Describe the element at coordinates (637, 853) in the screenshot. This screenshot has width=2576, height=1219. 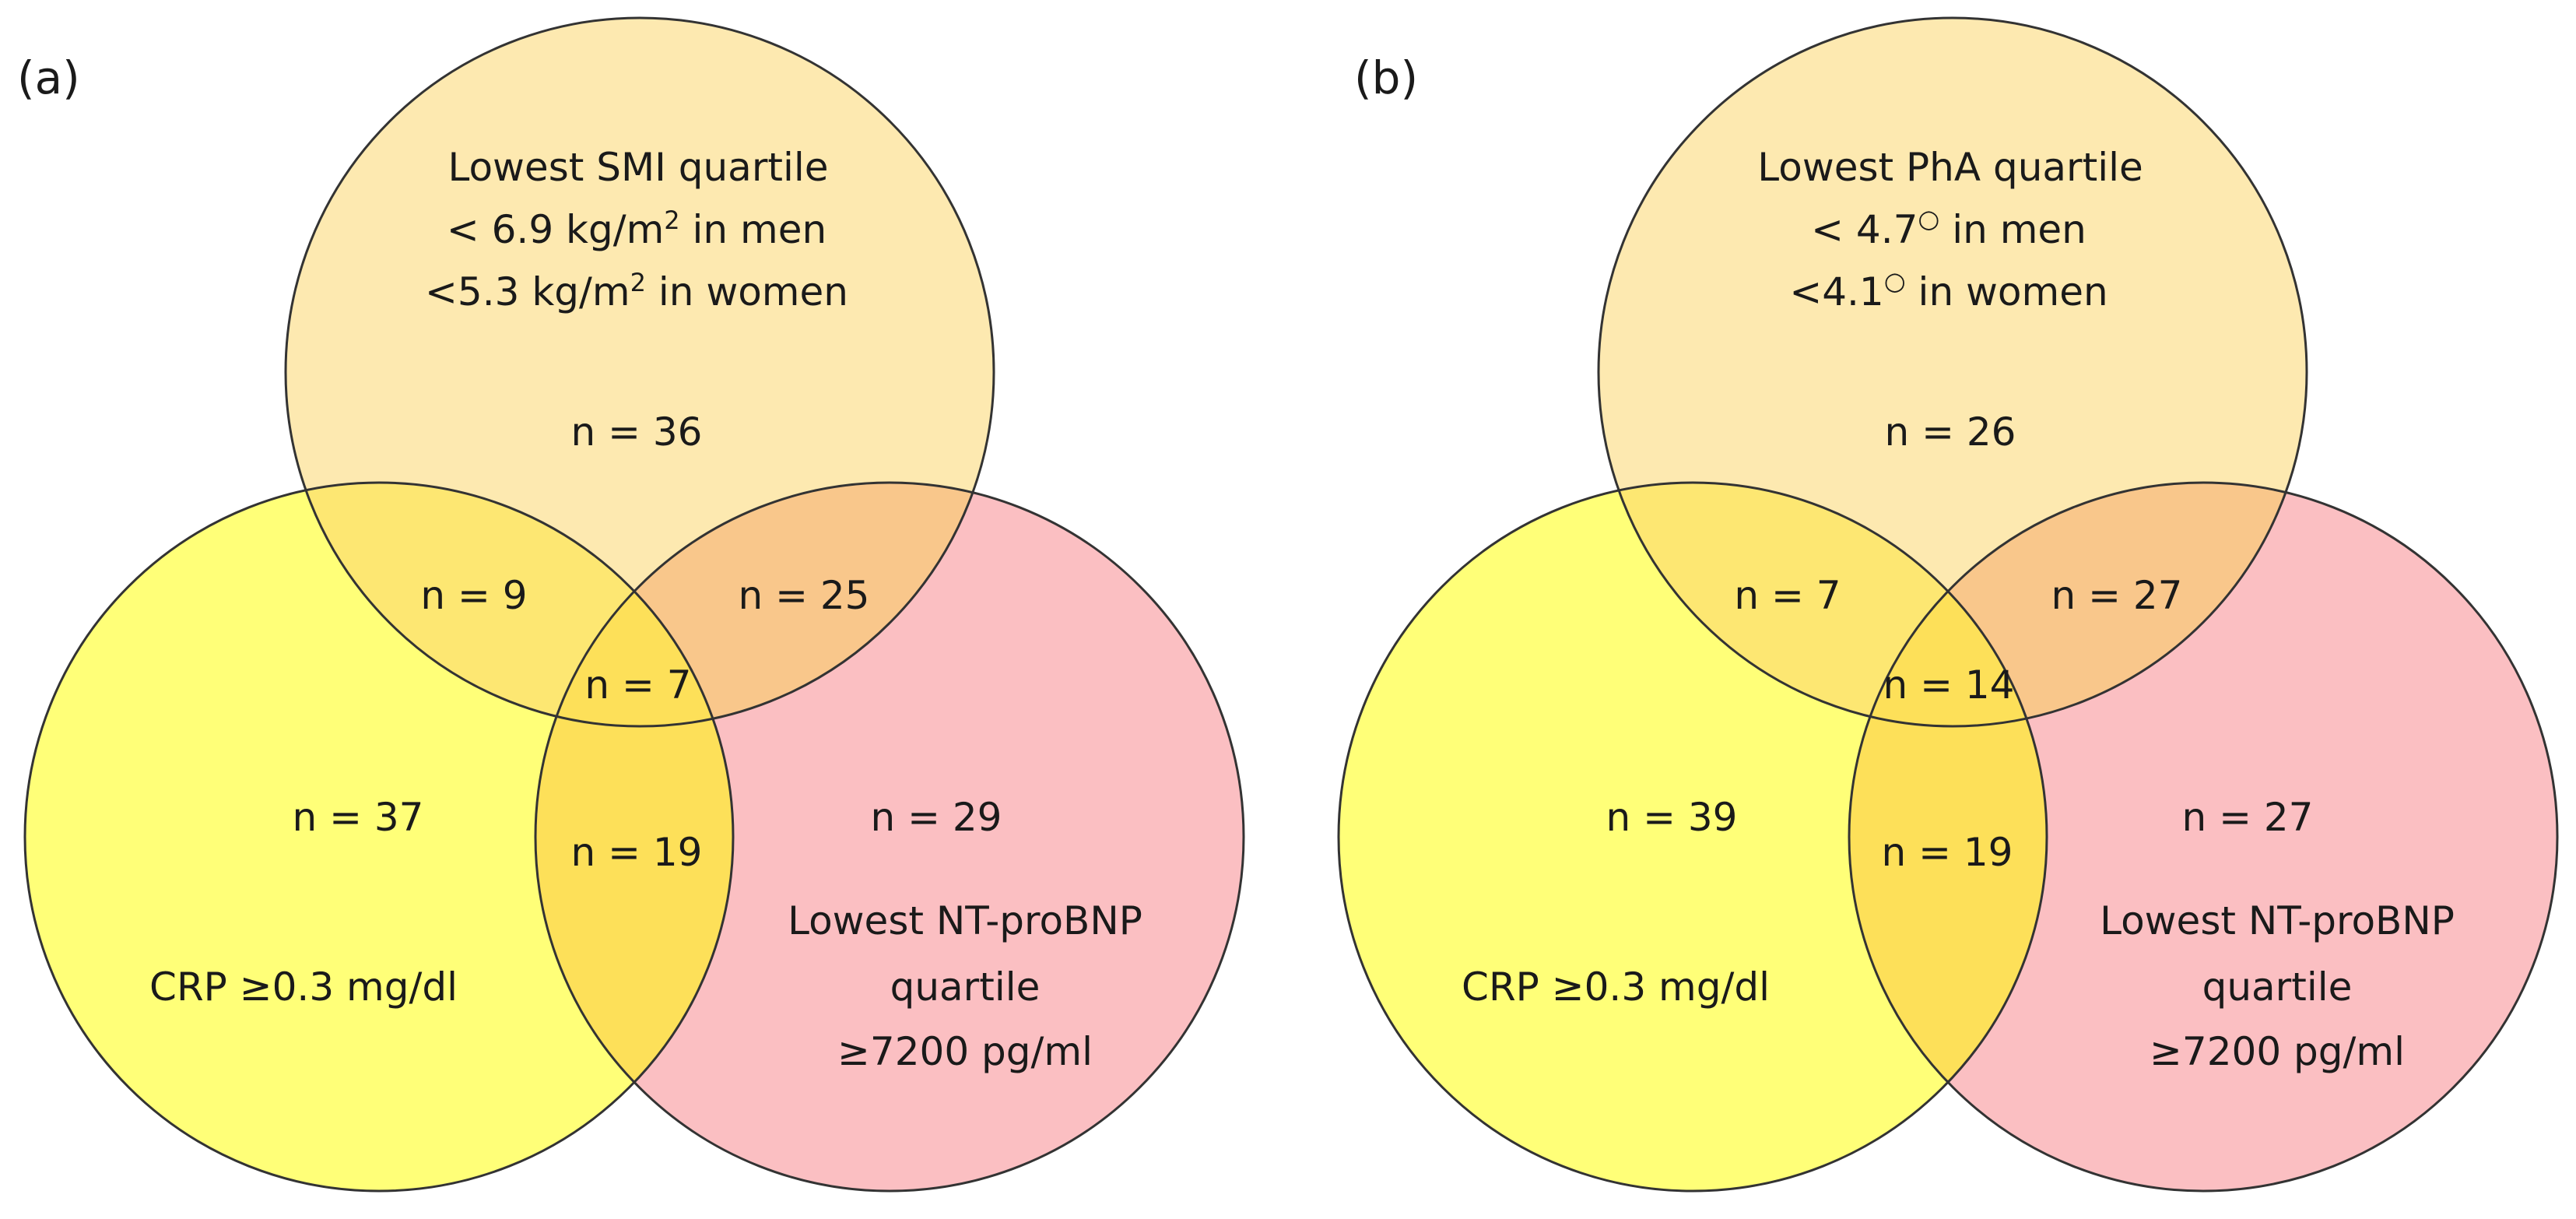
I see `panel-a-count-left-right: n = 19` at that location.